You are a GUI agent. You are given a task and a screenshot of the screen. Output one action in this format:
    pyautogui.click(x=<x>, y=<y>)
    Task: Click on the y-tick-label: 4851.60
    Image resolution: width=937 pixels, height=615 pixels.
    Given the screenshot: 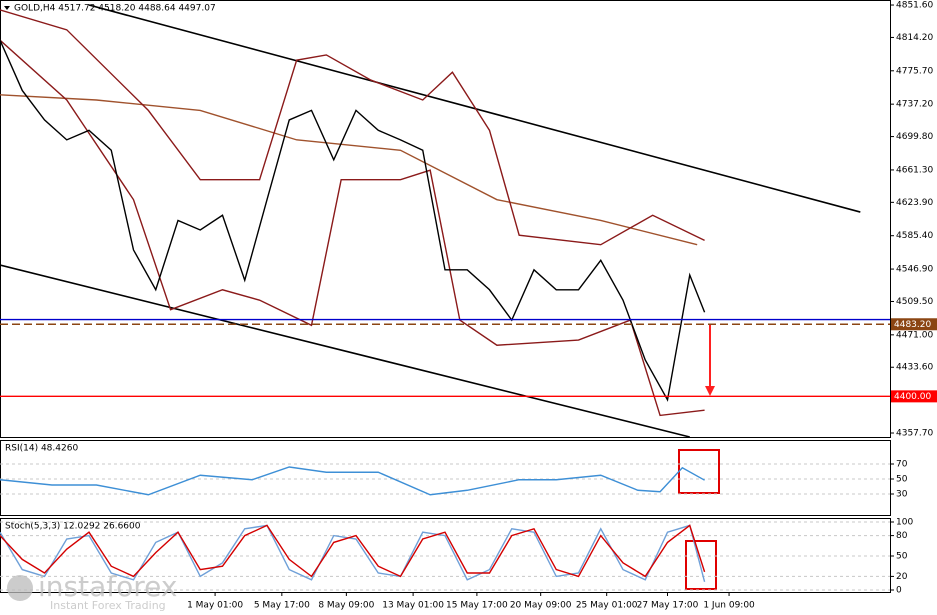 What is the action you would take?
    pyautogui.click(x=914, y=6)
    